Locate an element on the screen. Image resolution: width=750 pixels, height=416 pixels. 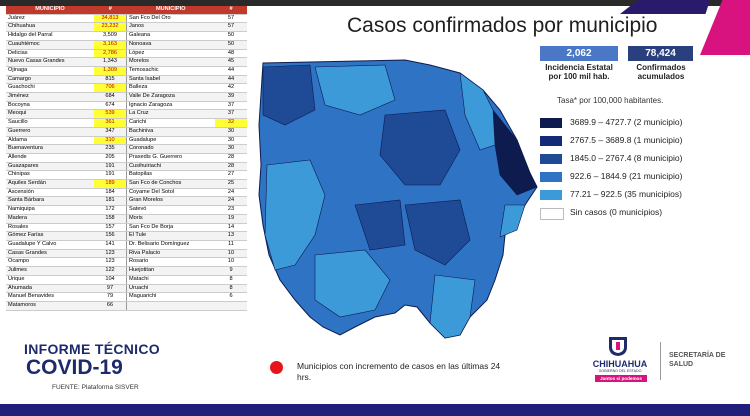
cell-count-2: 25 is located at coordinates (231, 184).